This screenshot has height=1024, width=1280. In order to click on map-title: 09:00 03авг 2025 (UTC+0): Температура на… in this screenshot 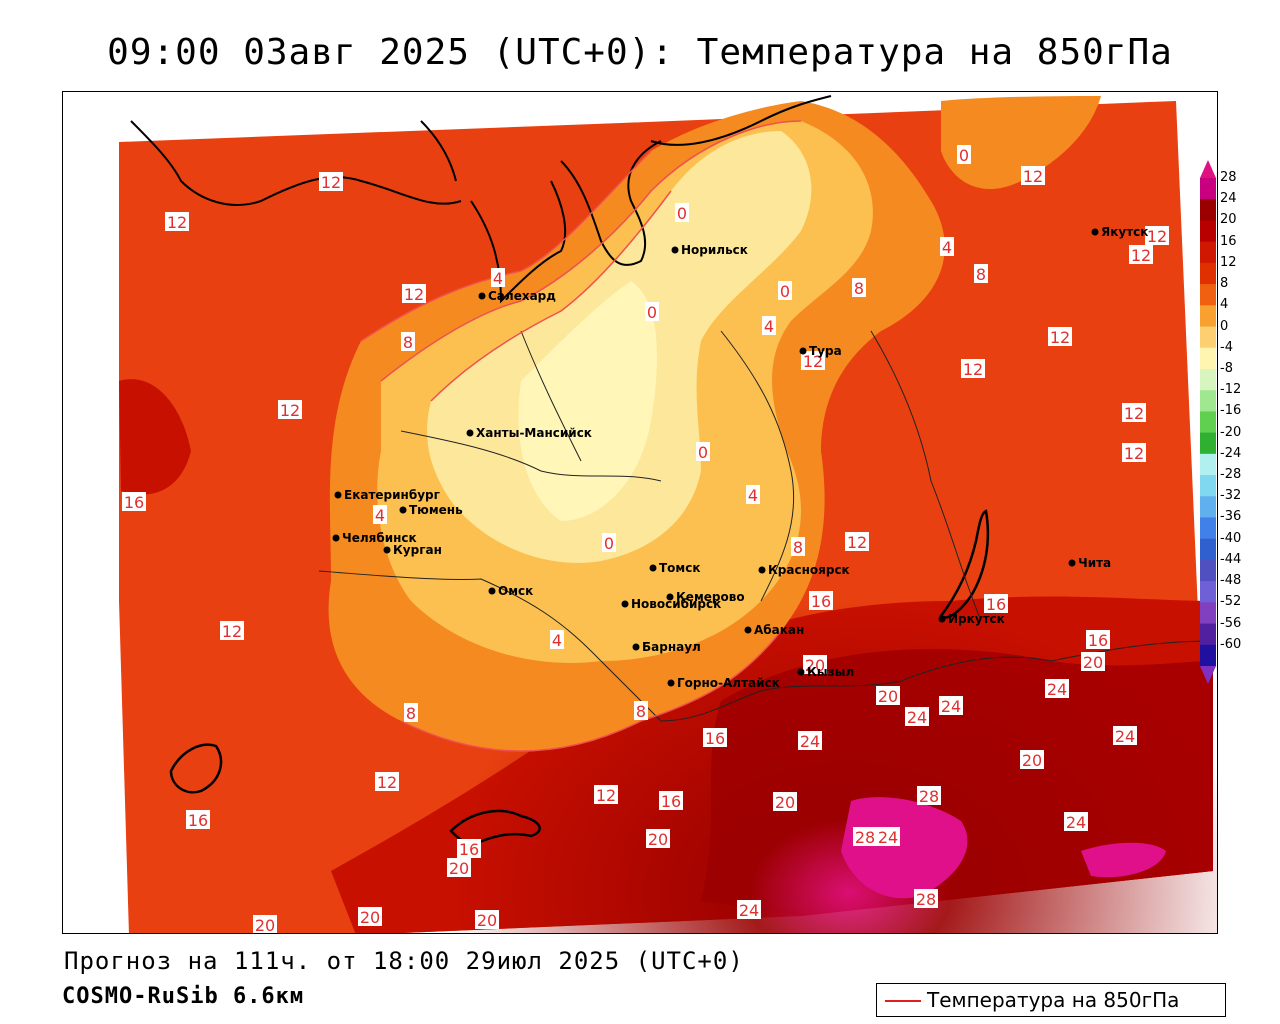, I will do `click(640, 52)`.